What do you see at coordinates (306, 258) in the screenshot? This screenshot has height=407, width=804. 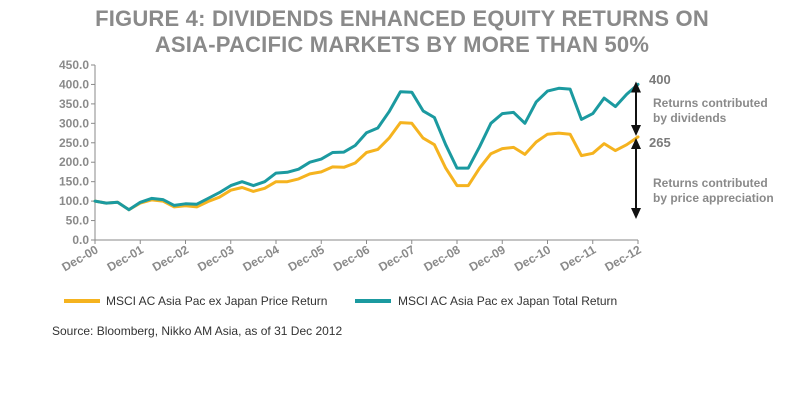 I see `x-tick-label: Dec-05` at bounding box center [306, 258].